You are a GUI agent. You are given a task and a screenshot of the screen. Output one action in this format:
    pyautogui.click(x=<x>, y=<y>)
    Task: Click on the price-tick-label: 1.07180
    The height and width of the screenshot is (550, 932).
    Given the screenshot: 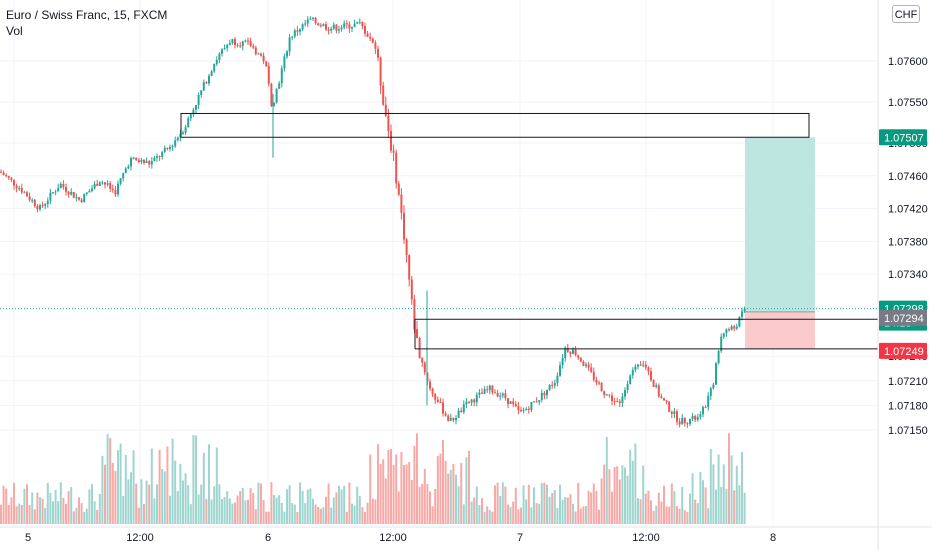 What is the action you would take?
    pyautogui.click(x=908, y=406)
    